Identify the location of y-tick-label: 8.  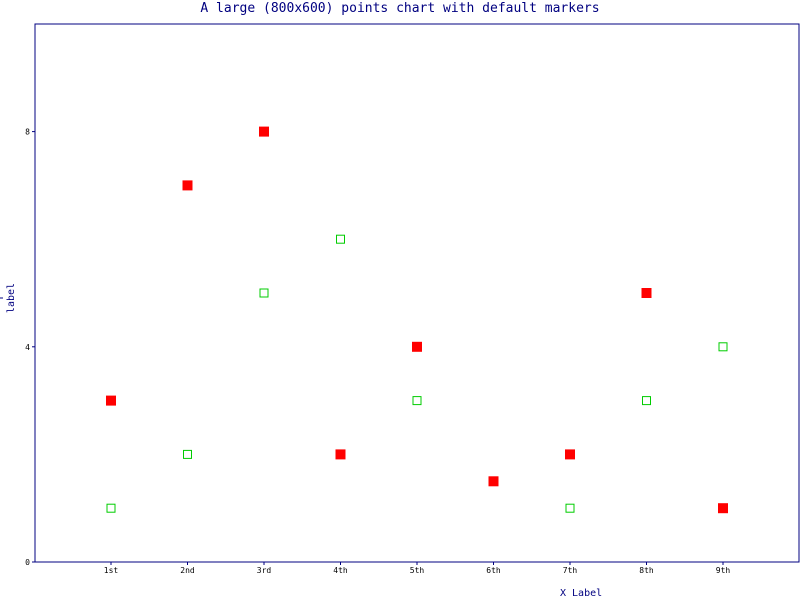
(27, 132).